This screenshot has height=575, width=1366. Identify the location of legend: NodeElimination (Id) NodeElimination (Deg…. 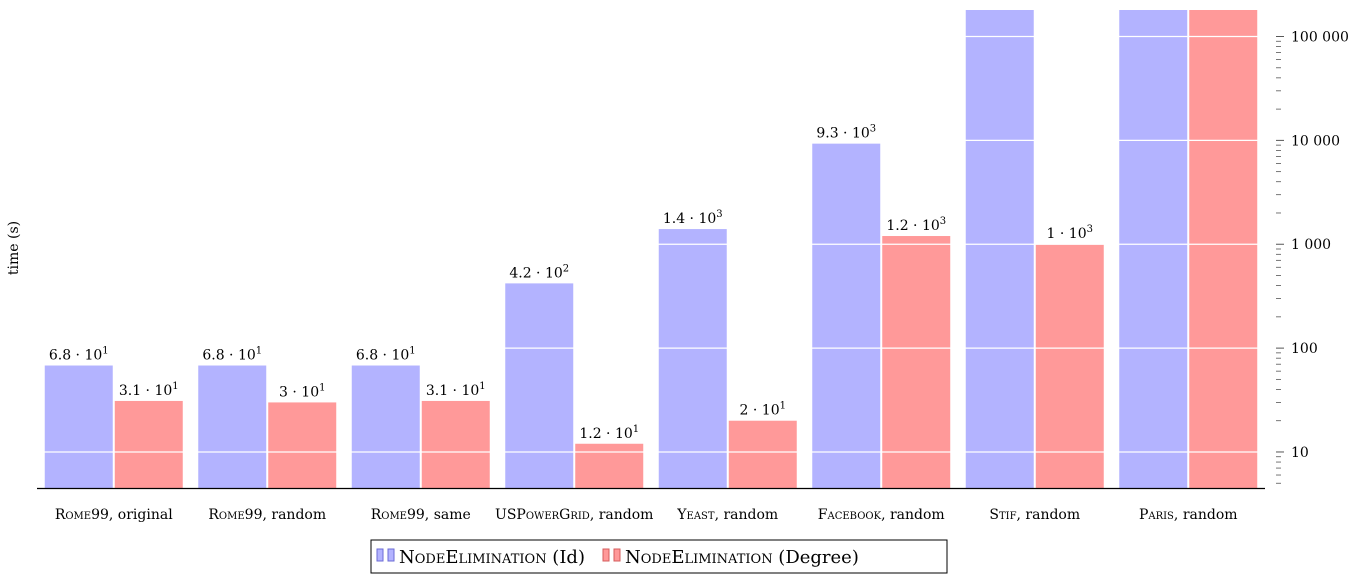
(659, 556).